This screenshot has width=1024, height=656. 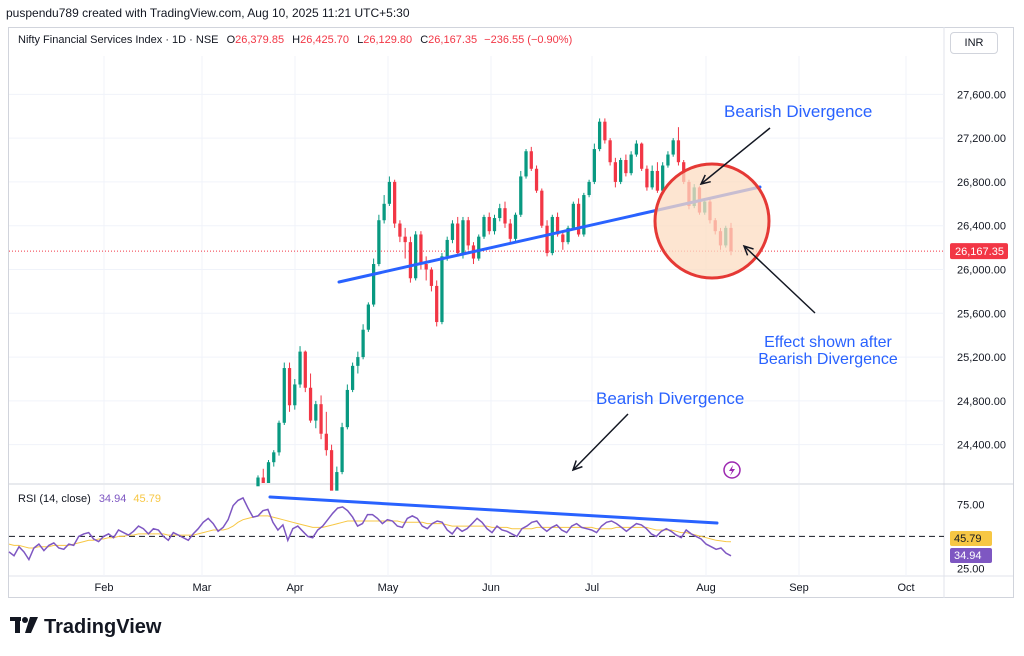 I want to click on last-price-label: 26,167.35, so click(x=979, y=252).